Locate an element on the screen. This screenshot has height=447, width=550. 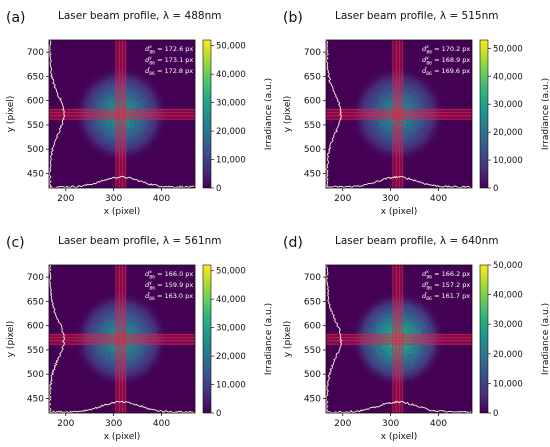
plot-frame is located at coordinates (122, 114).